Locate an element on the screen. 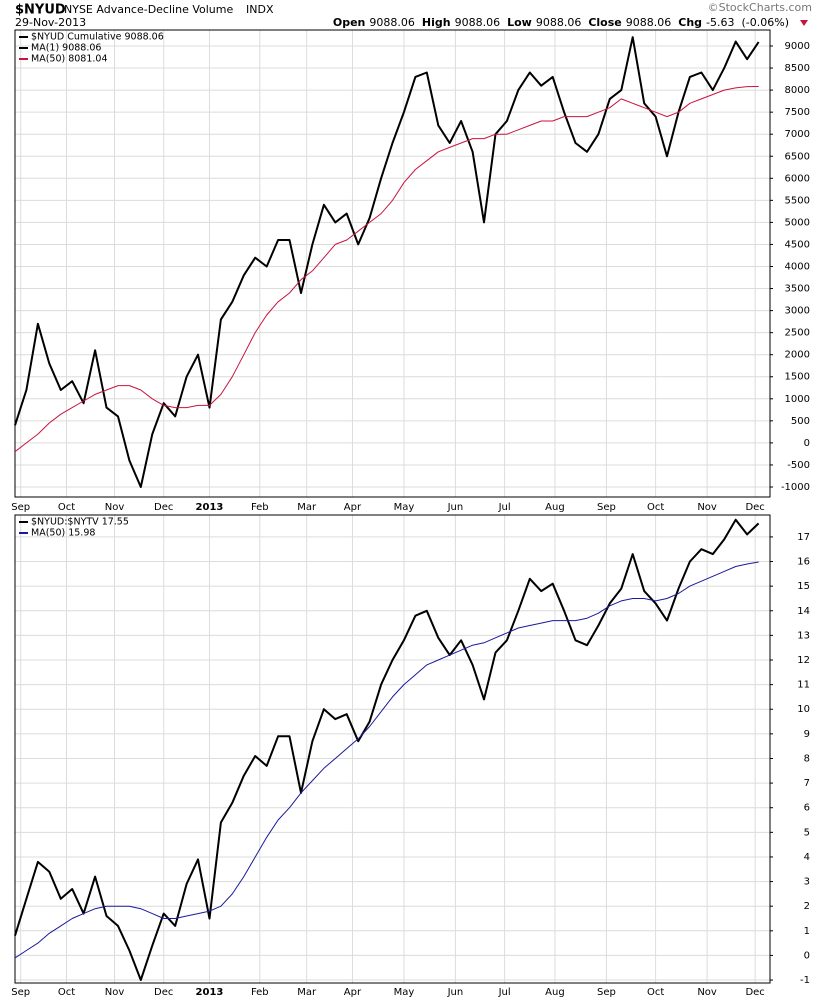  y-tick-label: 4 is located at coordinates (807, 857).